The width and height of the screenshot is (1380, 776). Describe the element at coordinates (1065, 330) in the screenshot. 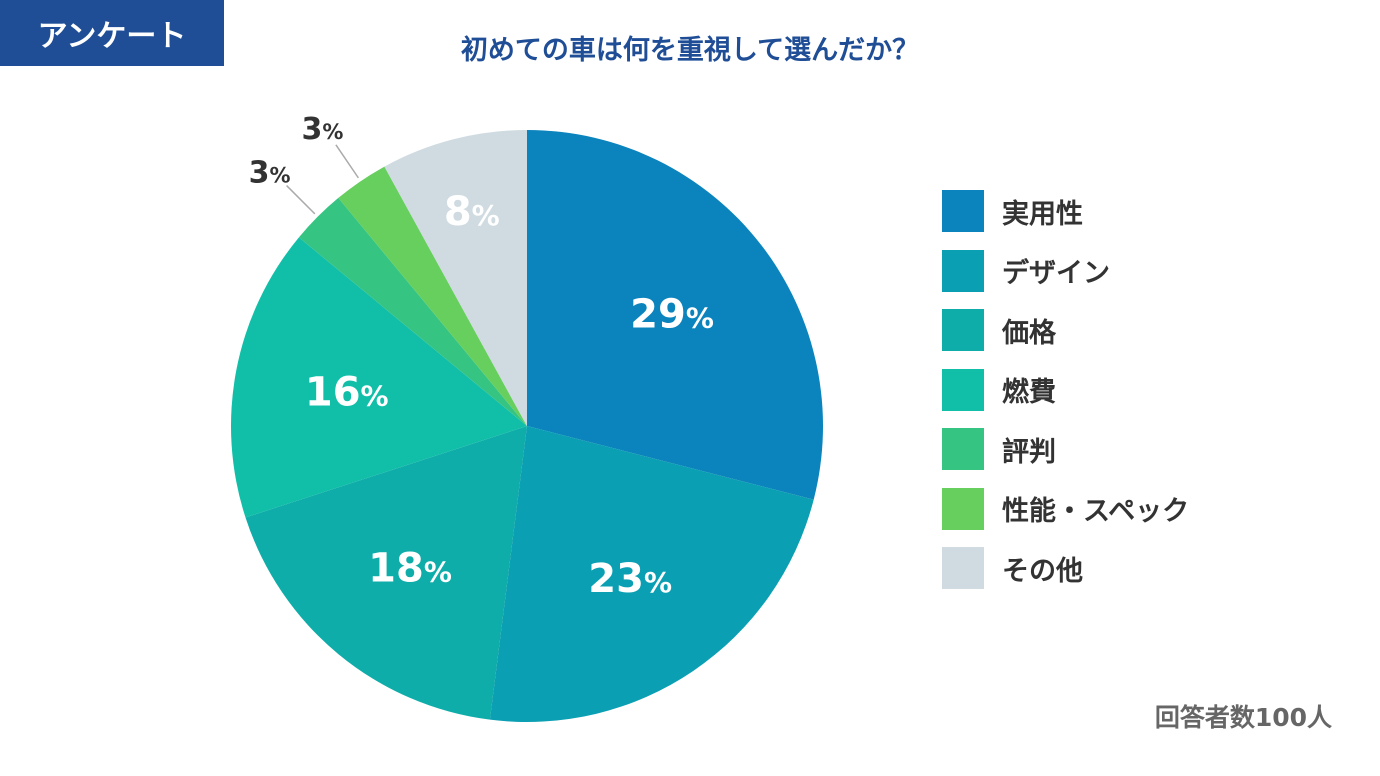

I see `legend-item-2: 価格` at that location.